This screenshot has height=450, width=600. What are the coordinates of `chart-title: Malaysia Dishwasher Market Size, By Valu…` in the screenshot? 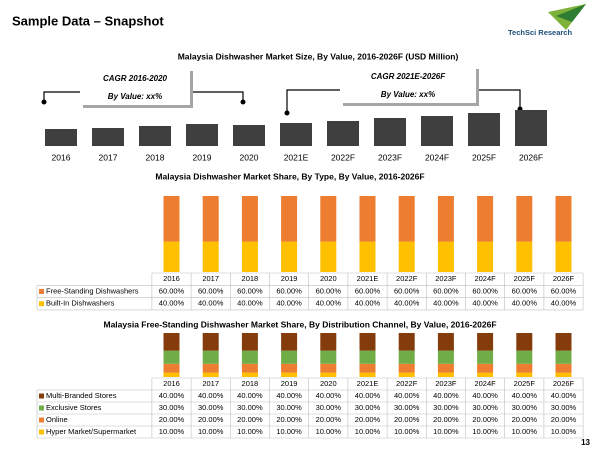 It's located at (318, 56).